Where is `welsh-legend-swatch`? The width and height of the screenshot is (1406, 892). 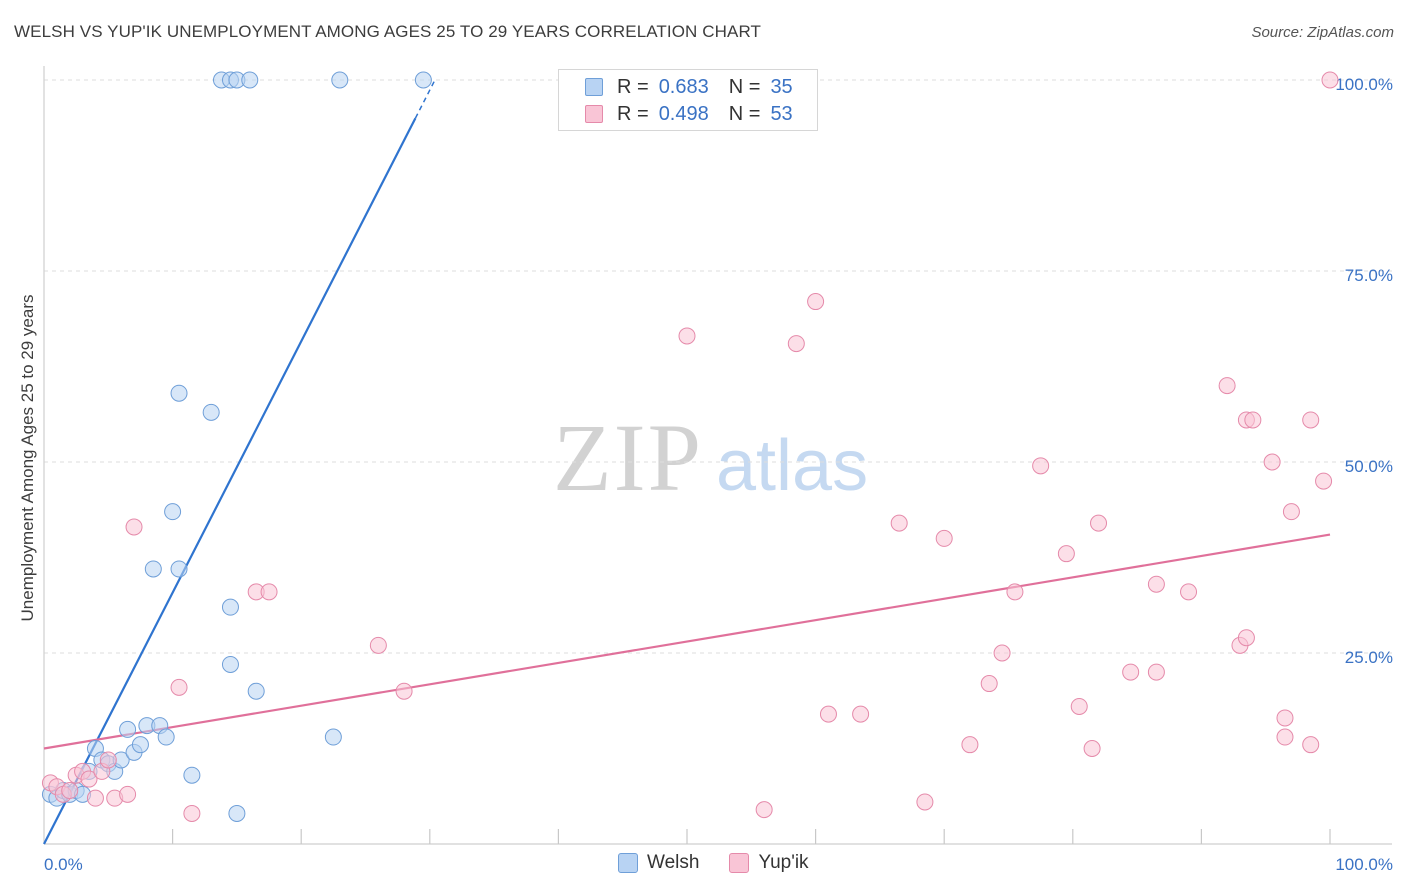 welsh-legend-swatch is located at coordinates (628, 863).